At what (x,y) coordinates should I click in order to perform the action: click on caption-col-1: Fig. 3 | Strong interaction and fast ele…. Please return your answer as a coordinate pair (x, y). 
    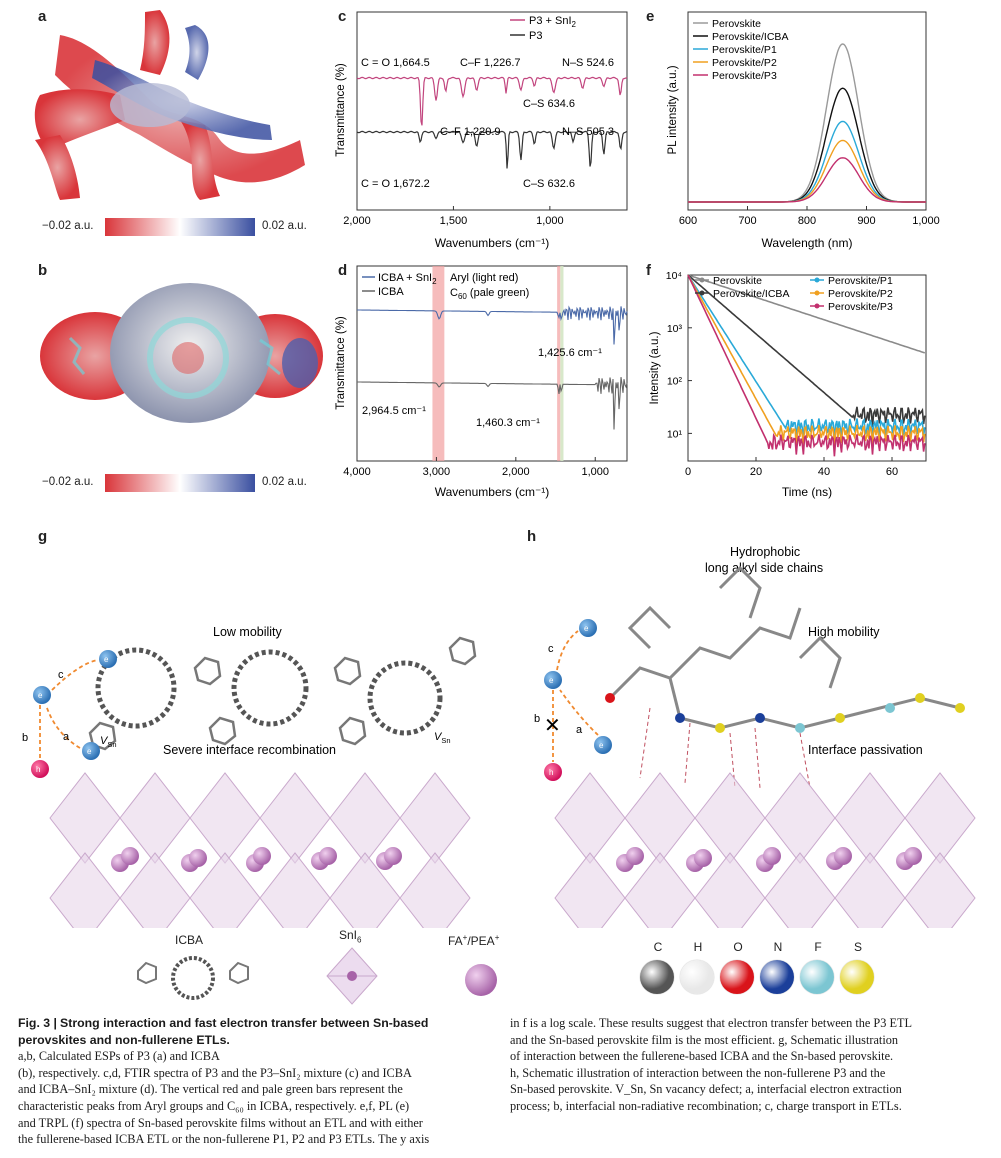
    Looking at the image, I should click on (258, 1081).